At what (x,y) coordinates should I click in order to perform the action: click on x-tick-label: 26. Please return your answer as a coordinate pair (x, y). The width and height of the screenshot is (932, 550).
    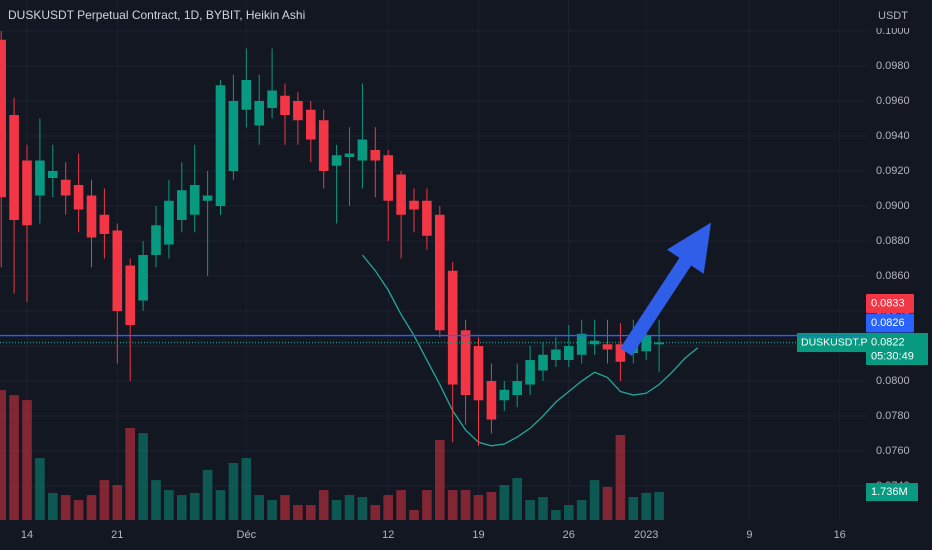
    Looking at the image, I should click on (569, 535).